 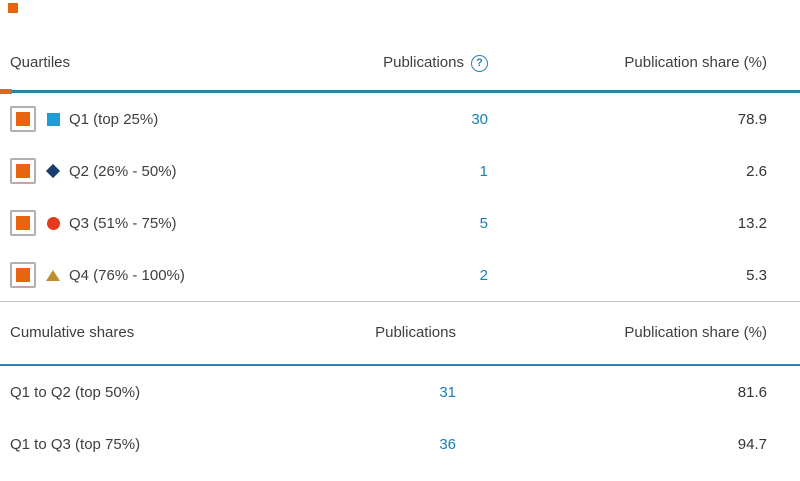 I want to click on q1-checkbox-fill, so click(x=23, y=119).